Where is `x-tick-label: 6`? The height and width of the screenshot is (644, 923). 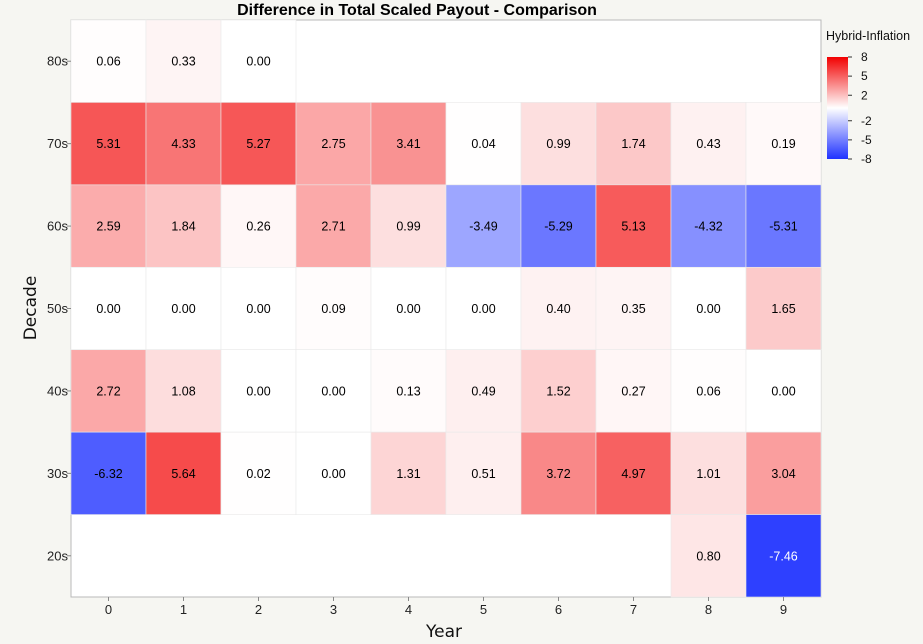 x-tick-label: 6 is located at coordinates (558, 609).